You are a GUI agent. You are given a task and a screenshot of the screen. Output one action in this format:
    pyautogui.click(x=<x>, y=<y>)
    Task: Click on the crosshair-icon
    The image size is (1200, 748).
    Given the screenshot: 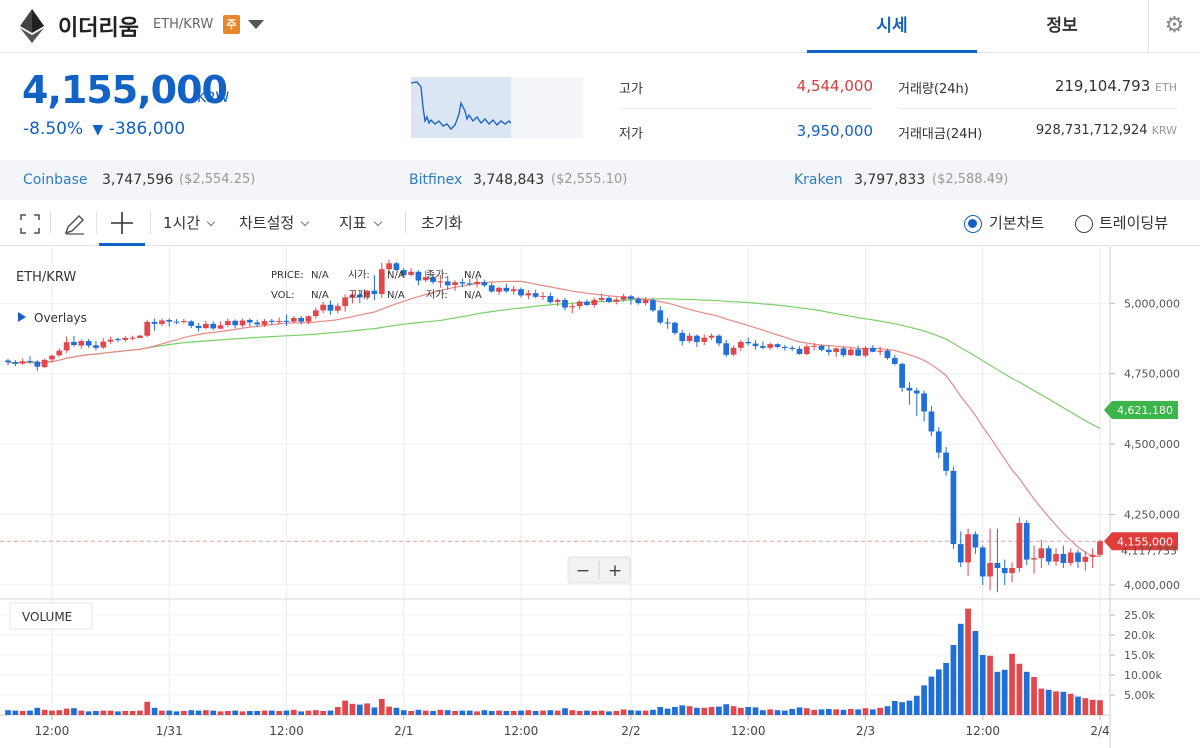 What is the action you would take?
    pyautogui.click(x=122, y=223)
    